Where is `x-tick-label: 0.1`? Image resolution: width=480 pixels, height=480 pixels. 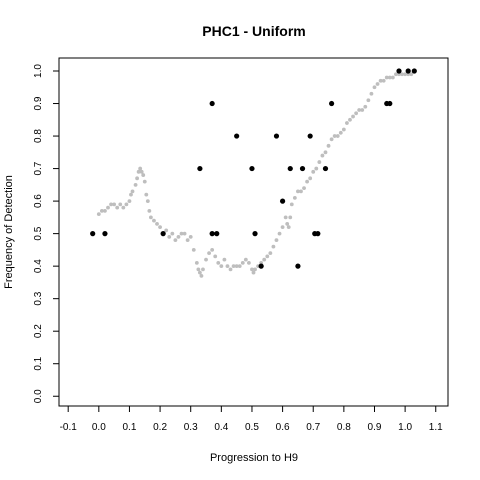 x-tick-label: 0.1 is located at coordinates (129, 427).